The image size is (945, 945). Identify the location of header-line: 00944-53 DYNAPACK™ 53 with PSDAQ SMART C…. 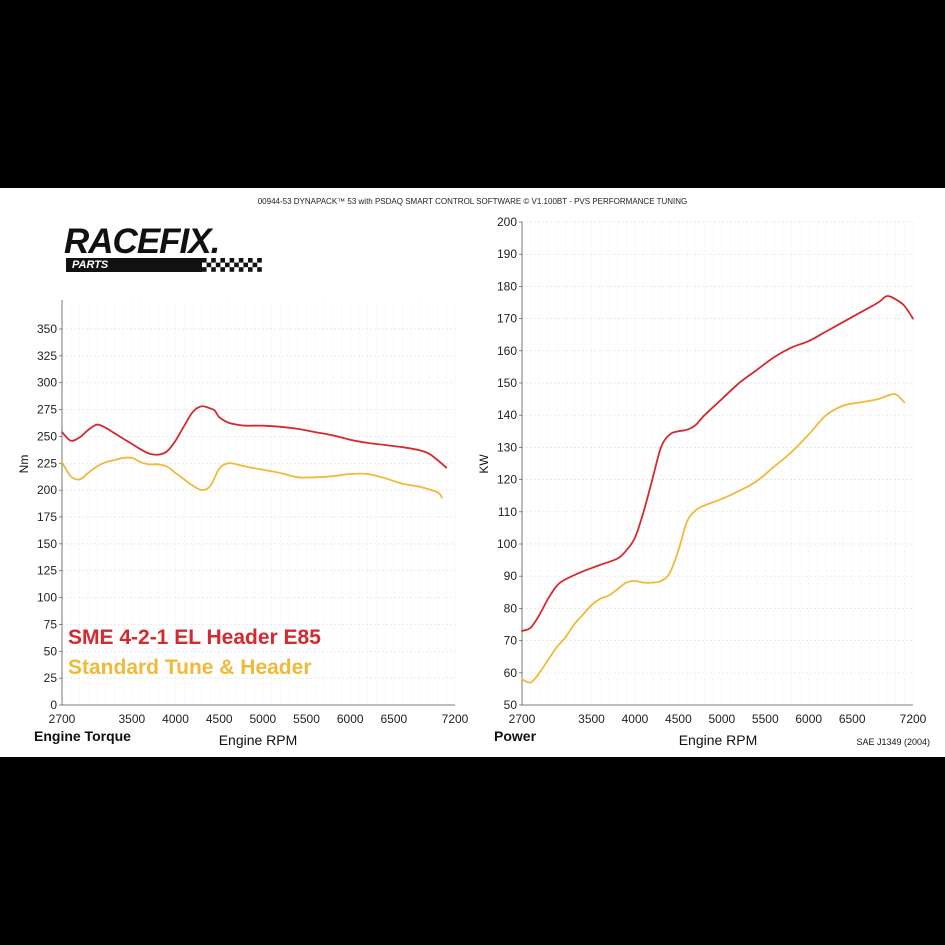
(472, 201).